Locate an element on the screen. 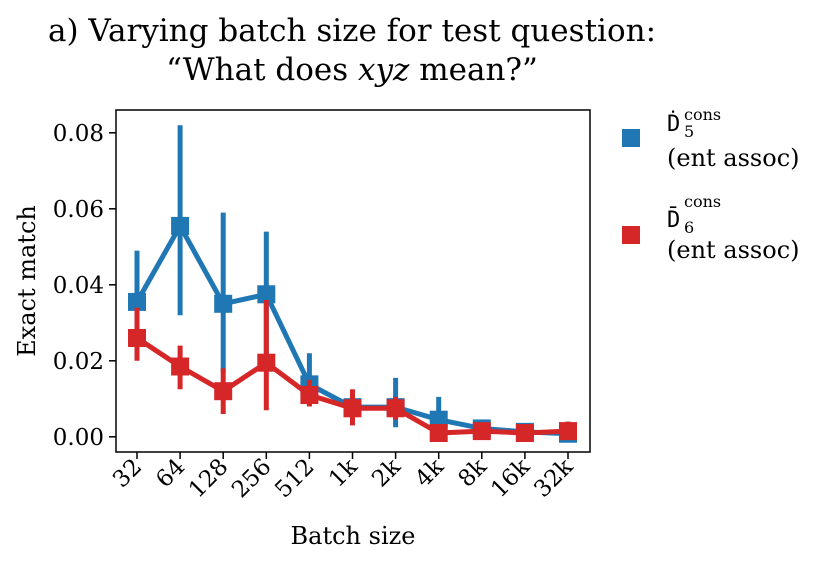 The height and width of the screenshot is (566, 830). legend-label-series-2: (ent assoc) is located at coordinates (733, 250).